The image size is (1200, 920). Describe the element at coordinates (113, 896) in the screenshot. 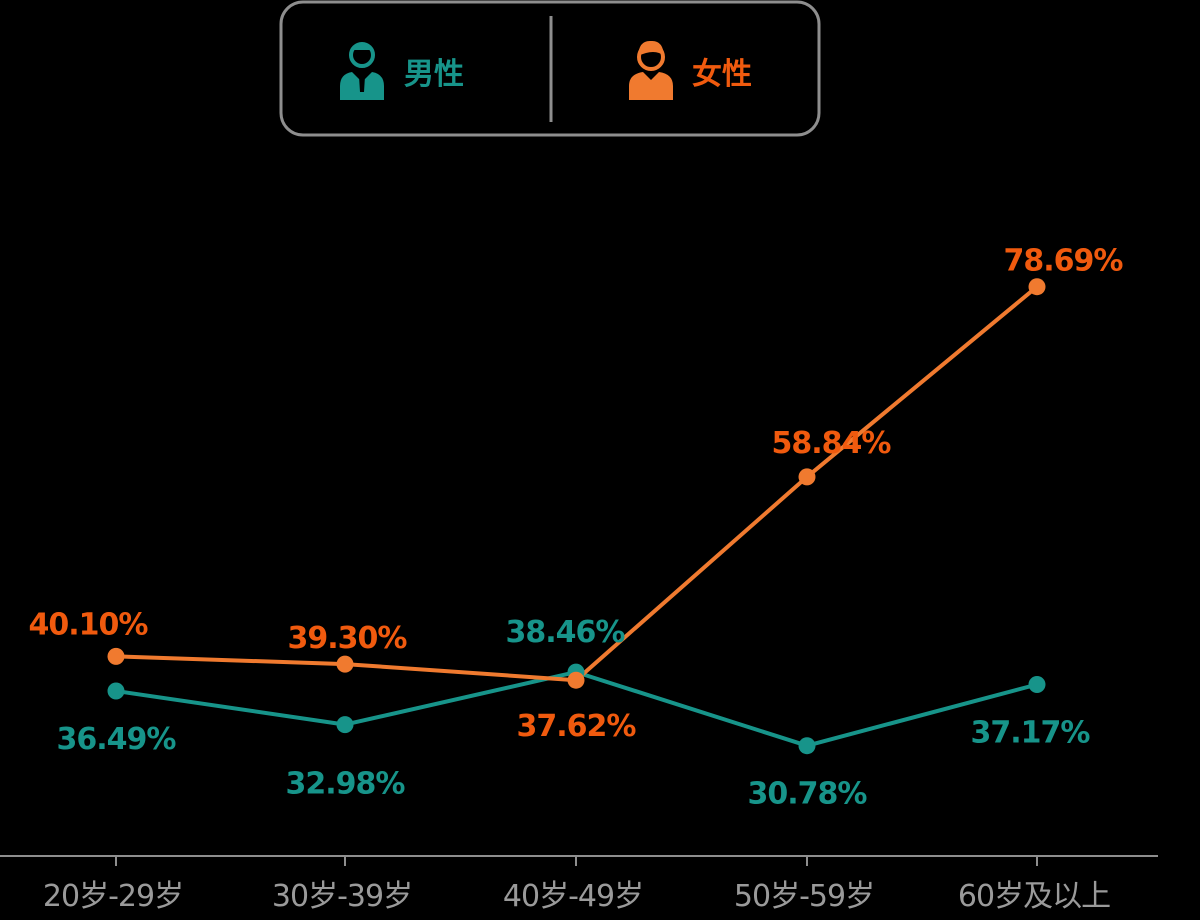

I see `x-tick-label: 20岁-29岁` at that location.